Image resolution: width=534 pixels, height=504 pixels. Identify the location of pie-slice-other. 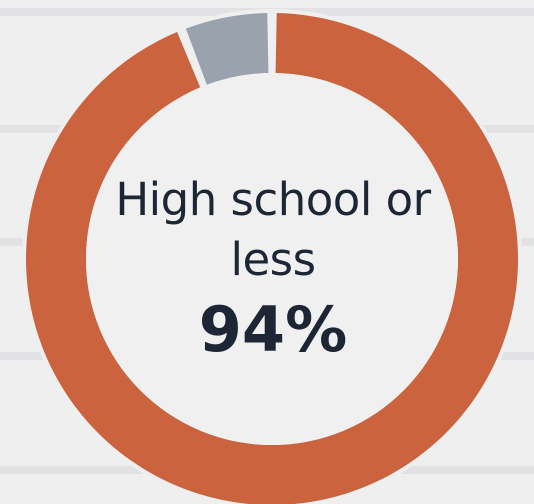
(227, 49).